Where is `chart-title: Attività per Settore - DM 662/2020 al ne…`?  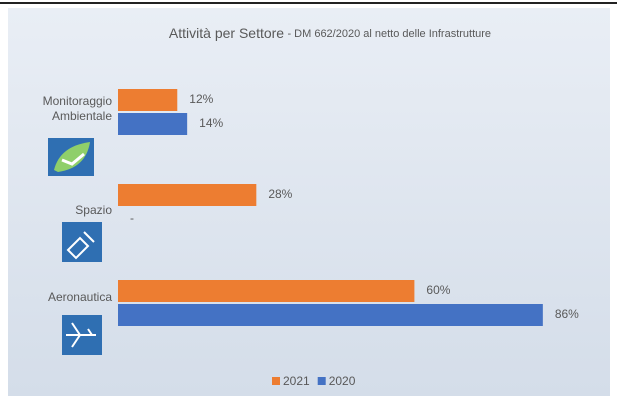 chart-title: Attività per Settore - DM 662/2020 al ne… is located at coordinates (330, 33).